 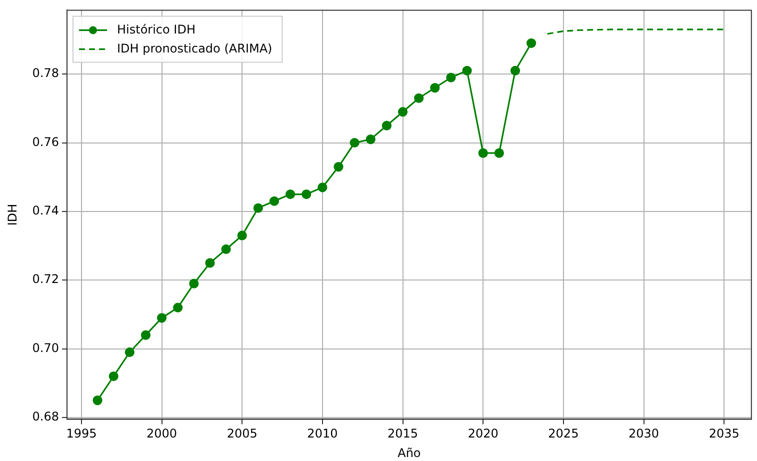 I want to click on legend-label: IDH pronosticado (ARIMA), so click(x=194, y=48).